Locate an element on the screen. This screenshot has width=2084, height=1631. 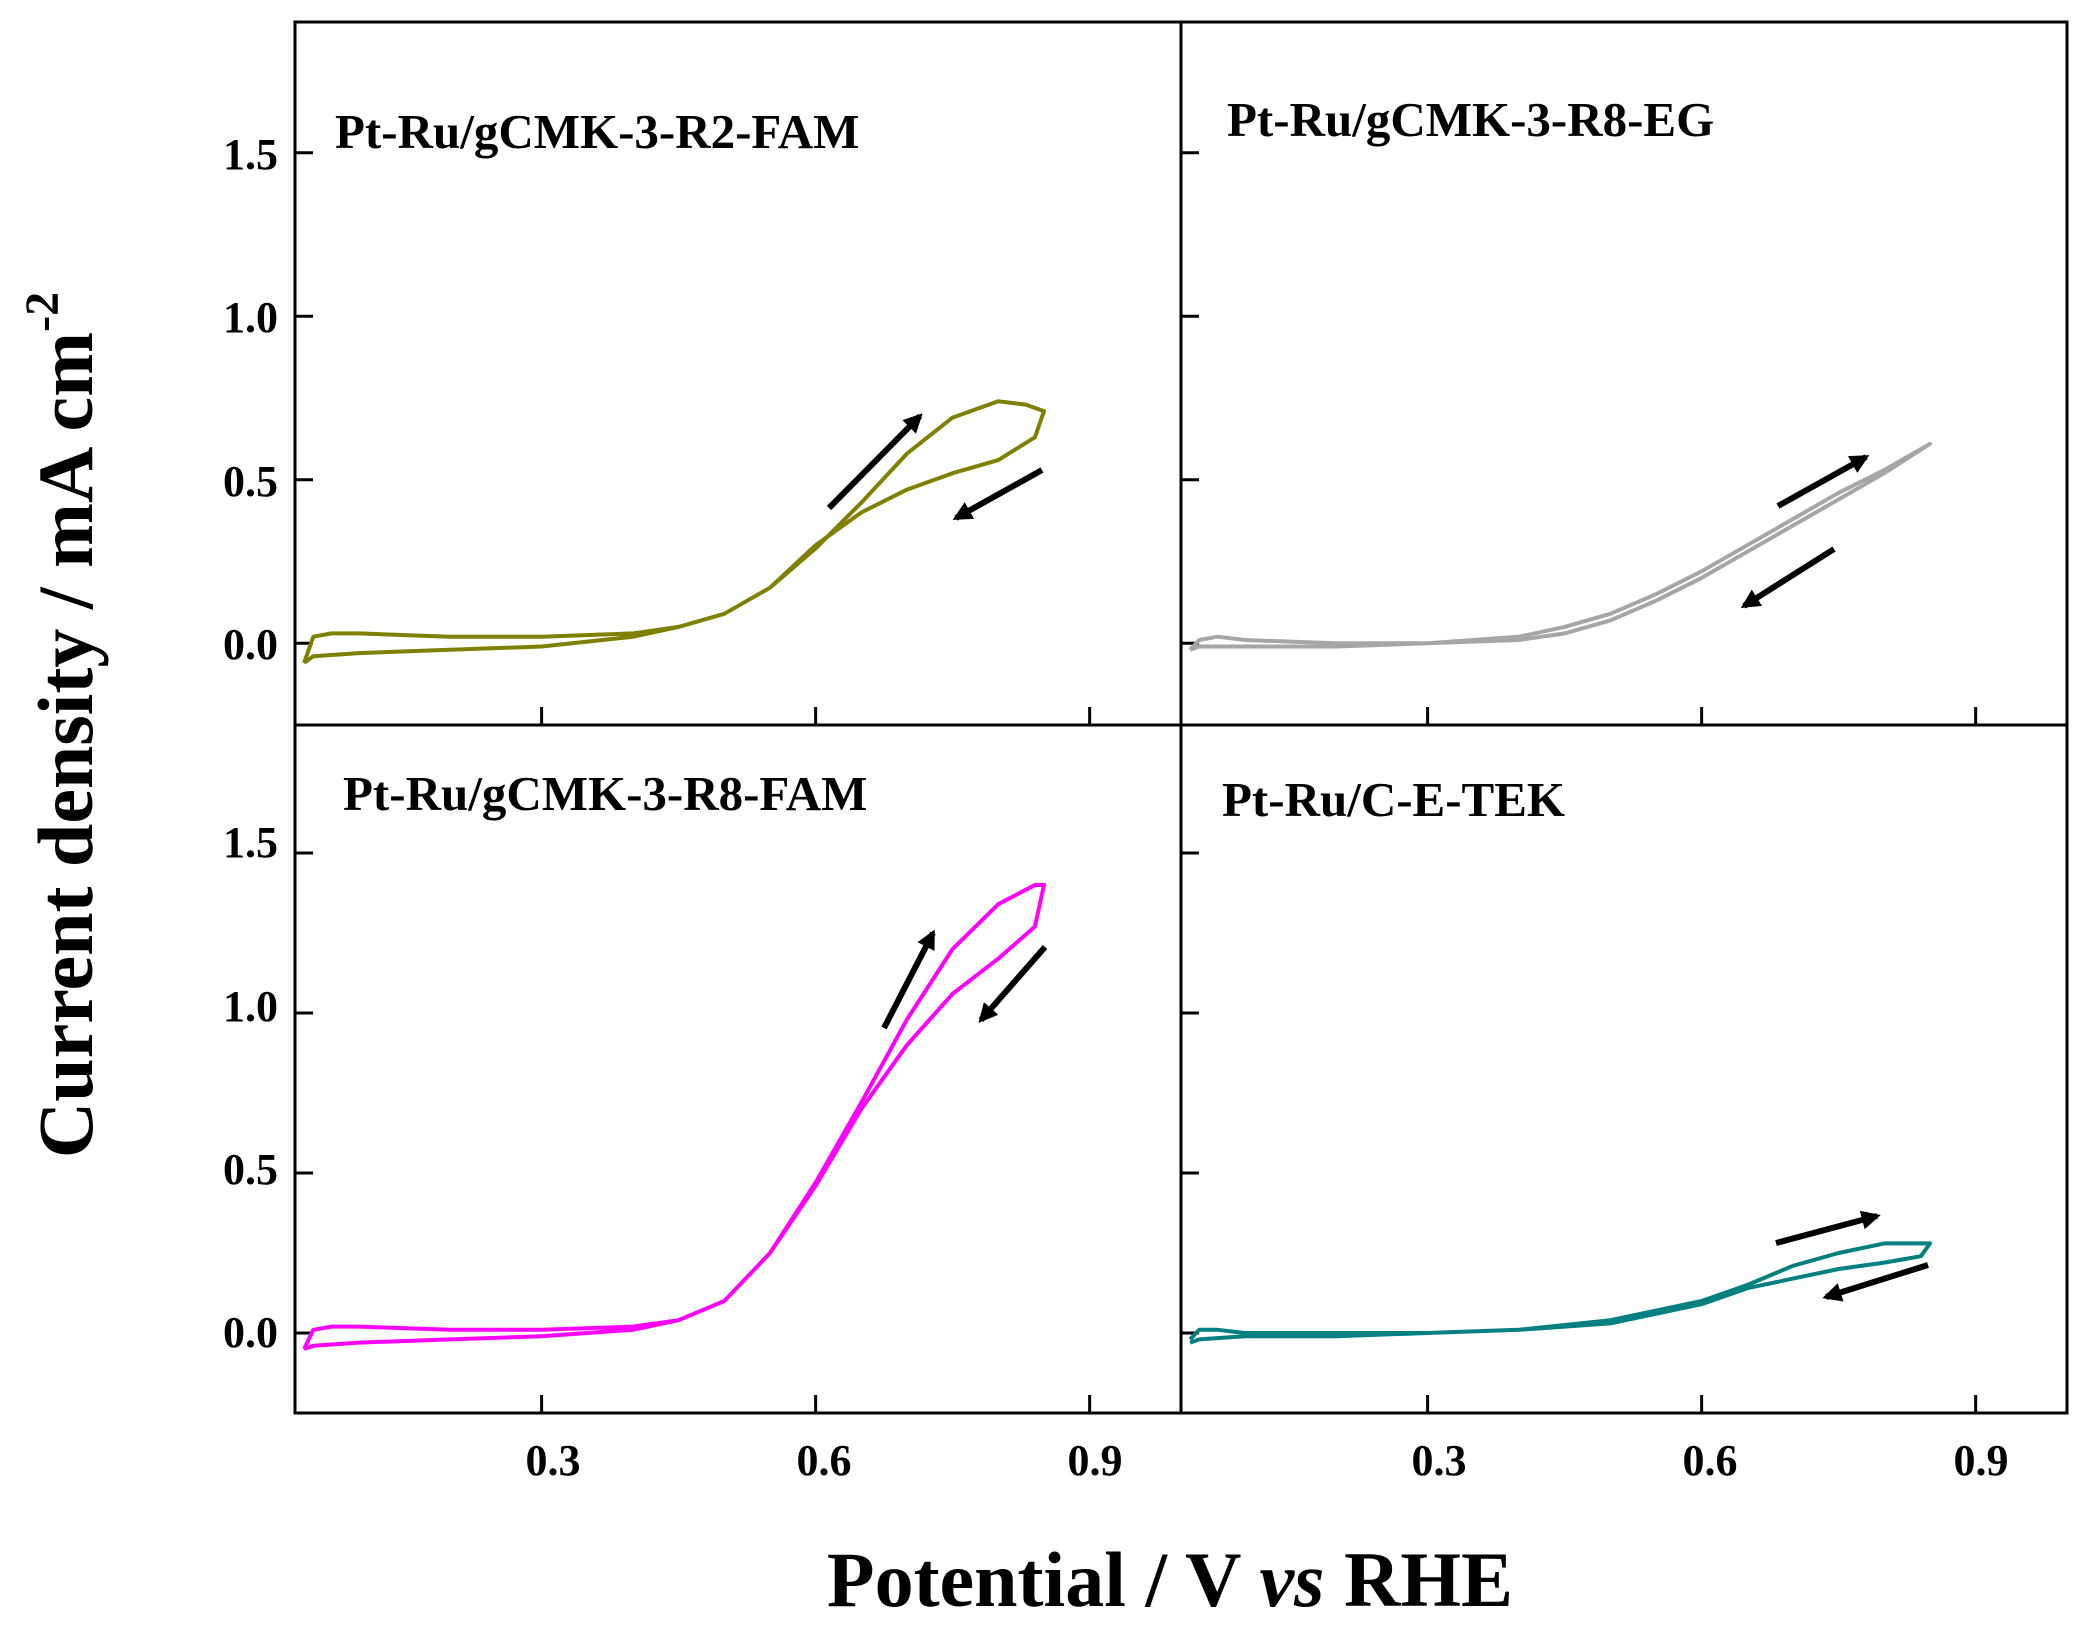
panel-title: Pt-Ru/gCMK-3-R8-FAM is located at coordinates (605, 793).